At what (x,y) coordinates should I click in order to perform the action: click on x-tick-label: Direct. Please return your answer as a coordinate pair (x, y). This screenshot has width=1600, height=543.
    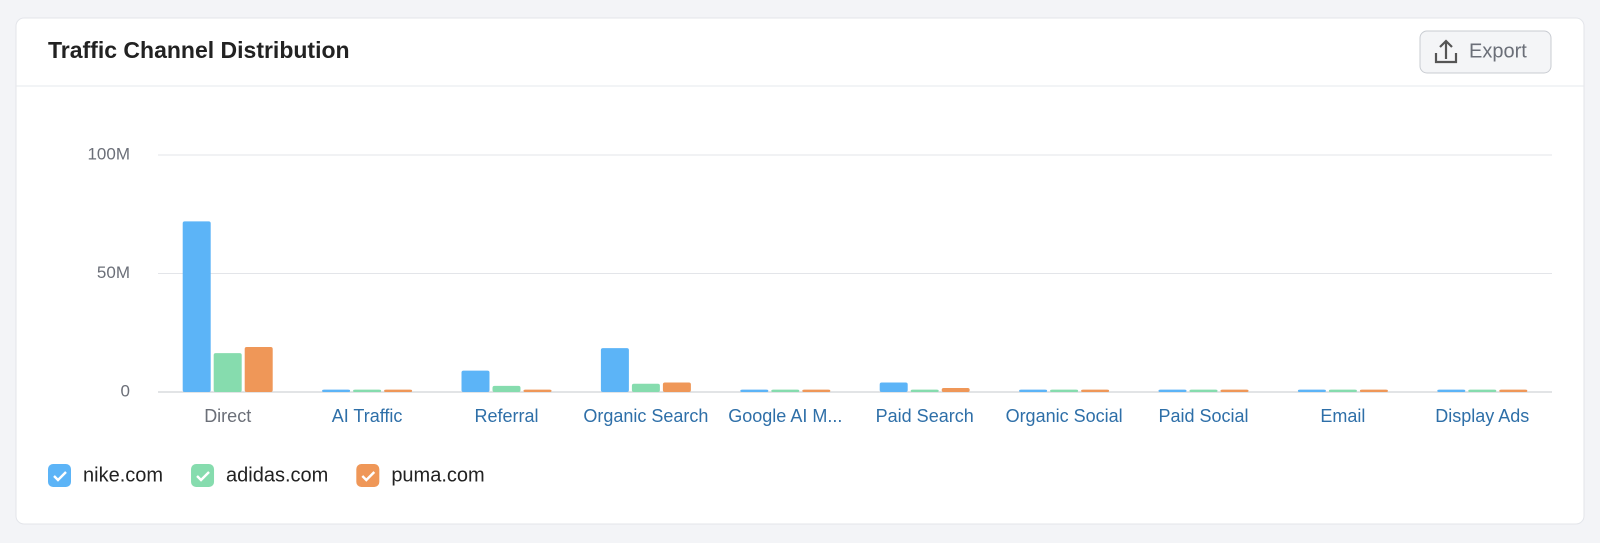
    Looking at the image, I should click on (227, 416).